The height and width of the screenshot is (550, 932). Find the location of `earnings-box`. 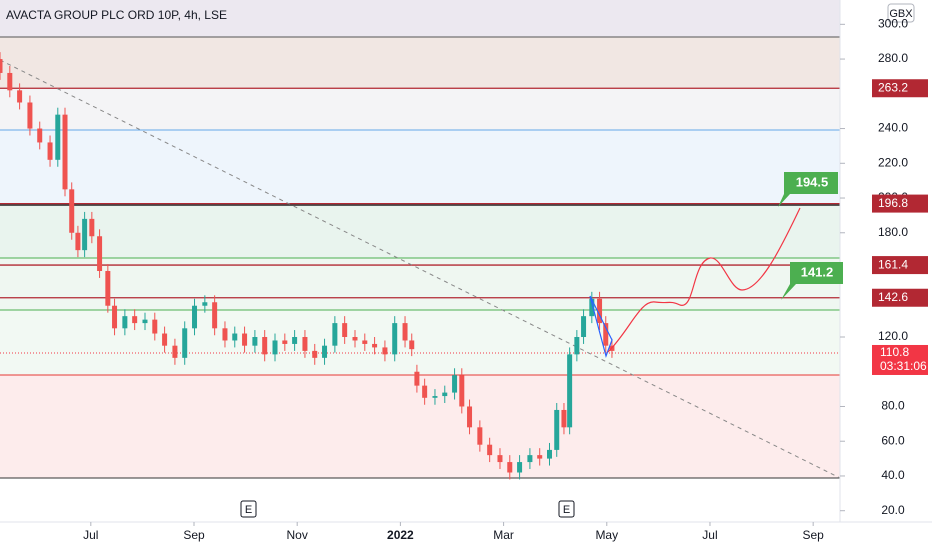

earnings-box is located at coordinates (248, 509).